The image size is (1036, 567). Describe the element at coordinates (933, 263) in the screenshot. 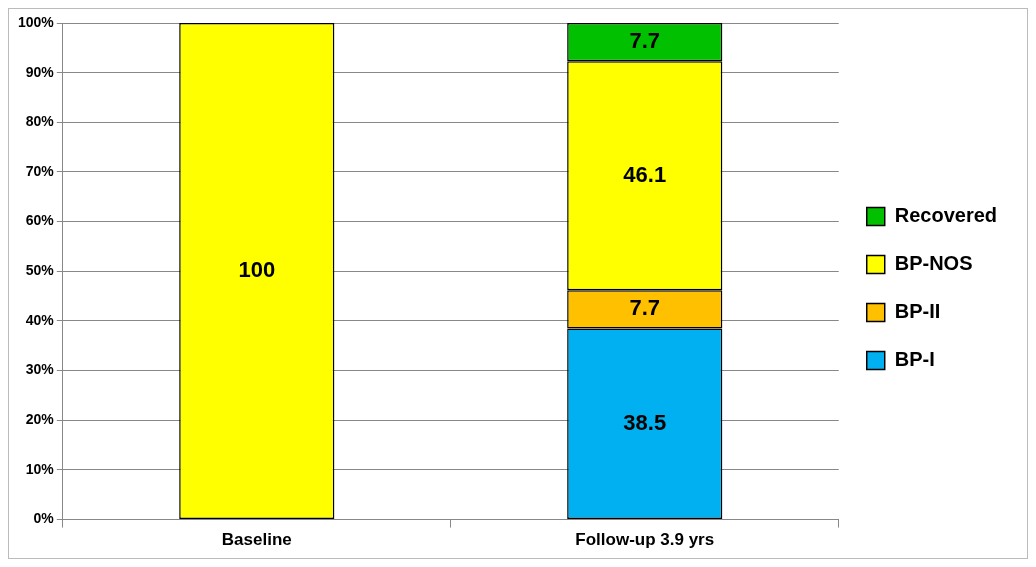

I see `legend-label: BP-NOS` at that location.